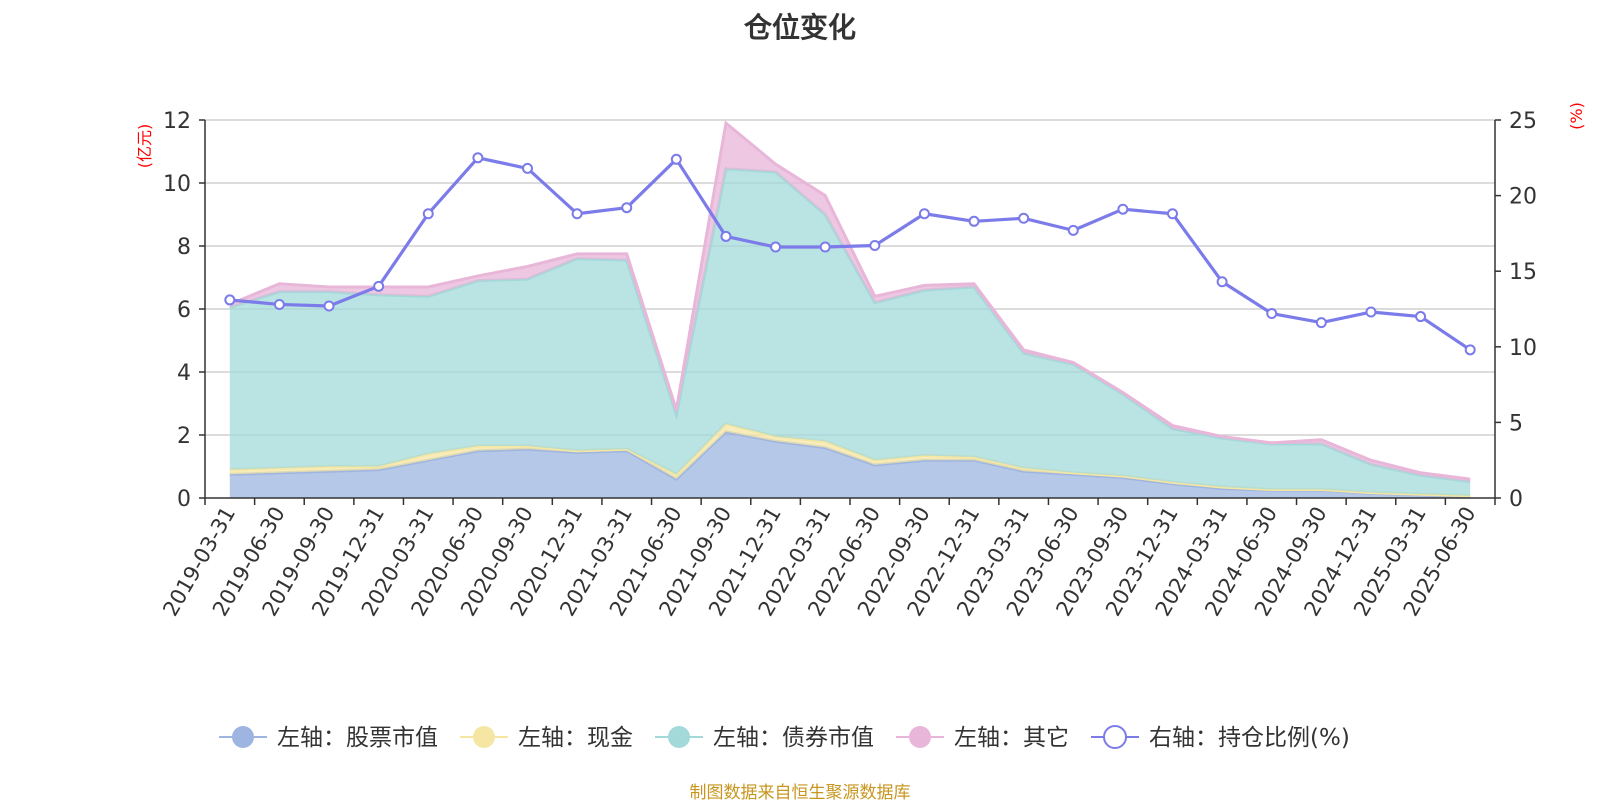 The width and height of the screenshot is (1600, 803). Describe the element at coordinates (1011, 738) in the screenshot. I see `legend-label: 左轴：其它` at that location.